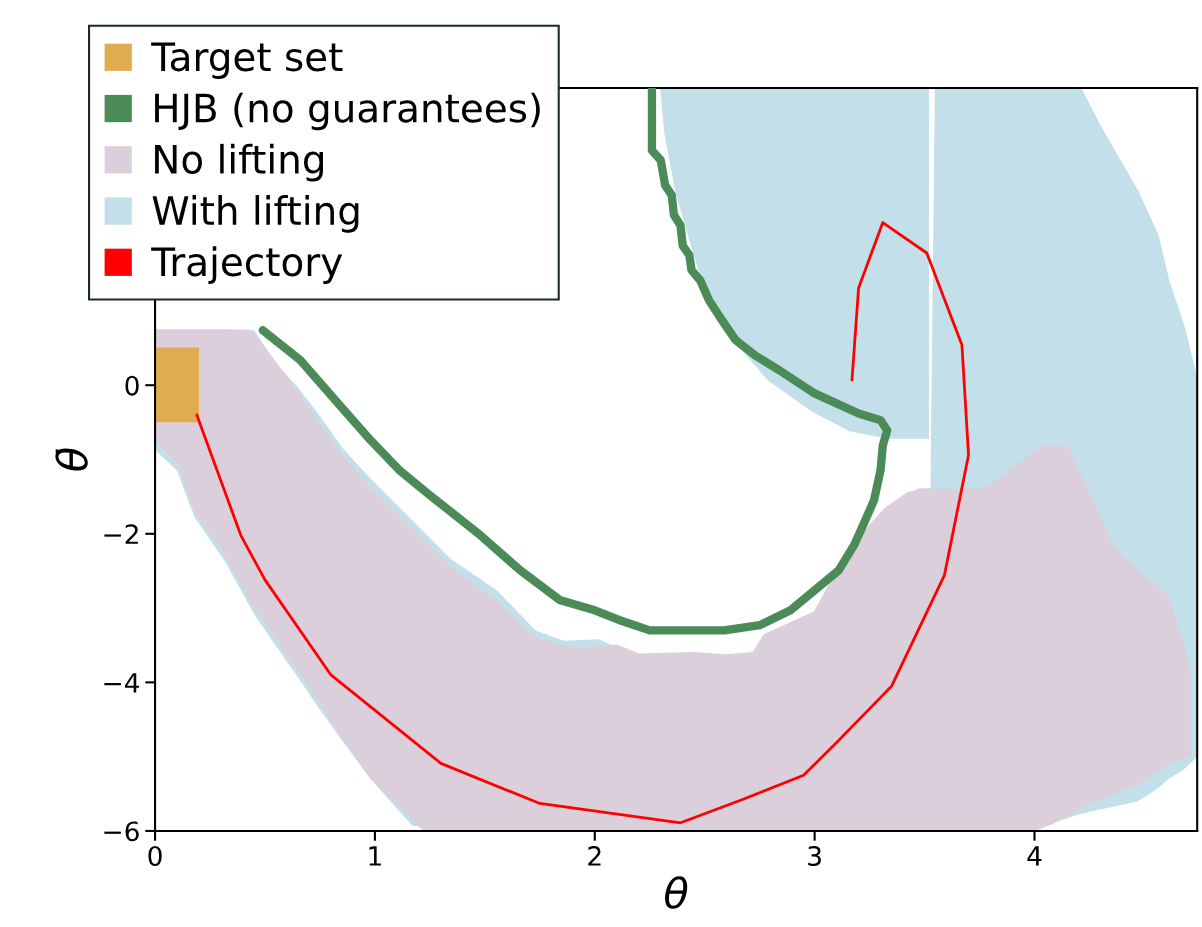 Image resolution: width=1202 pixels, height=927 pixels. What do you see at coordinates (1034, 856) in the screenshot?
I see `x-tick-label: 4` at bounding box center [1034, 856].